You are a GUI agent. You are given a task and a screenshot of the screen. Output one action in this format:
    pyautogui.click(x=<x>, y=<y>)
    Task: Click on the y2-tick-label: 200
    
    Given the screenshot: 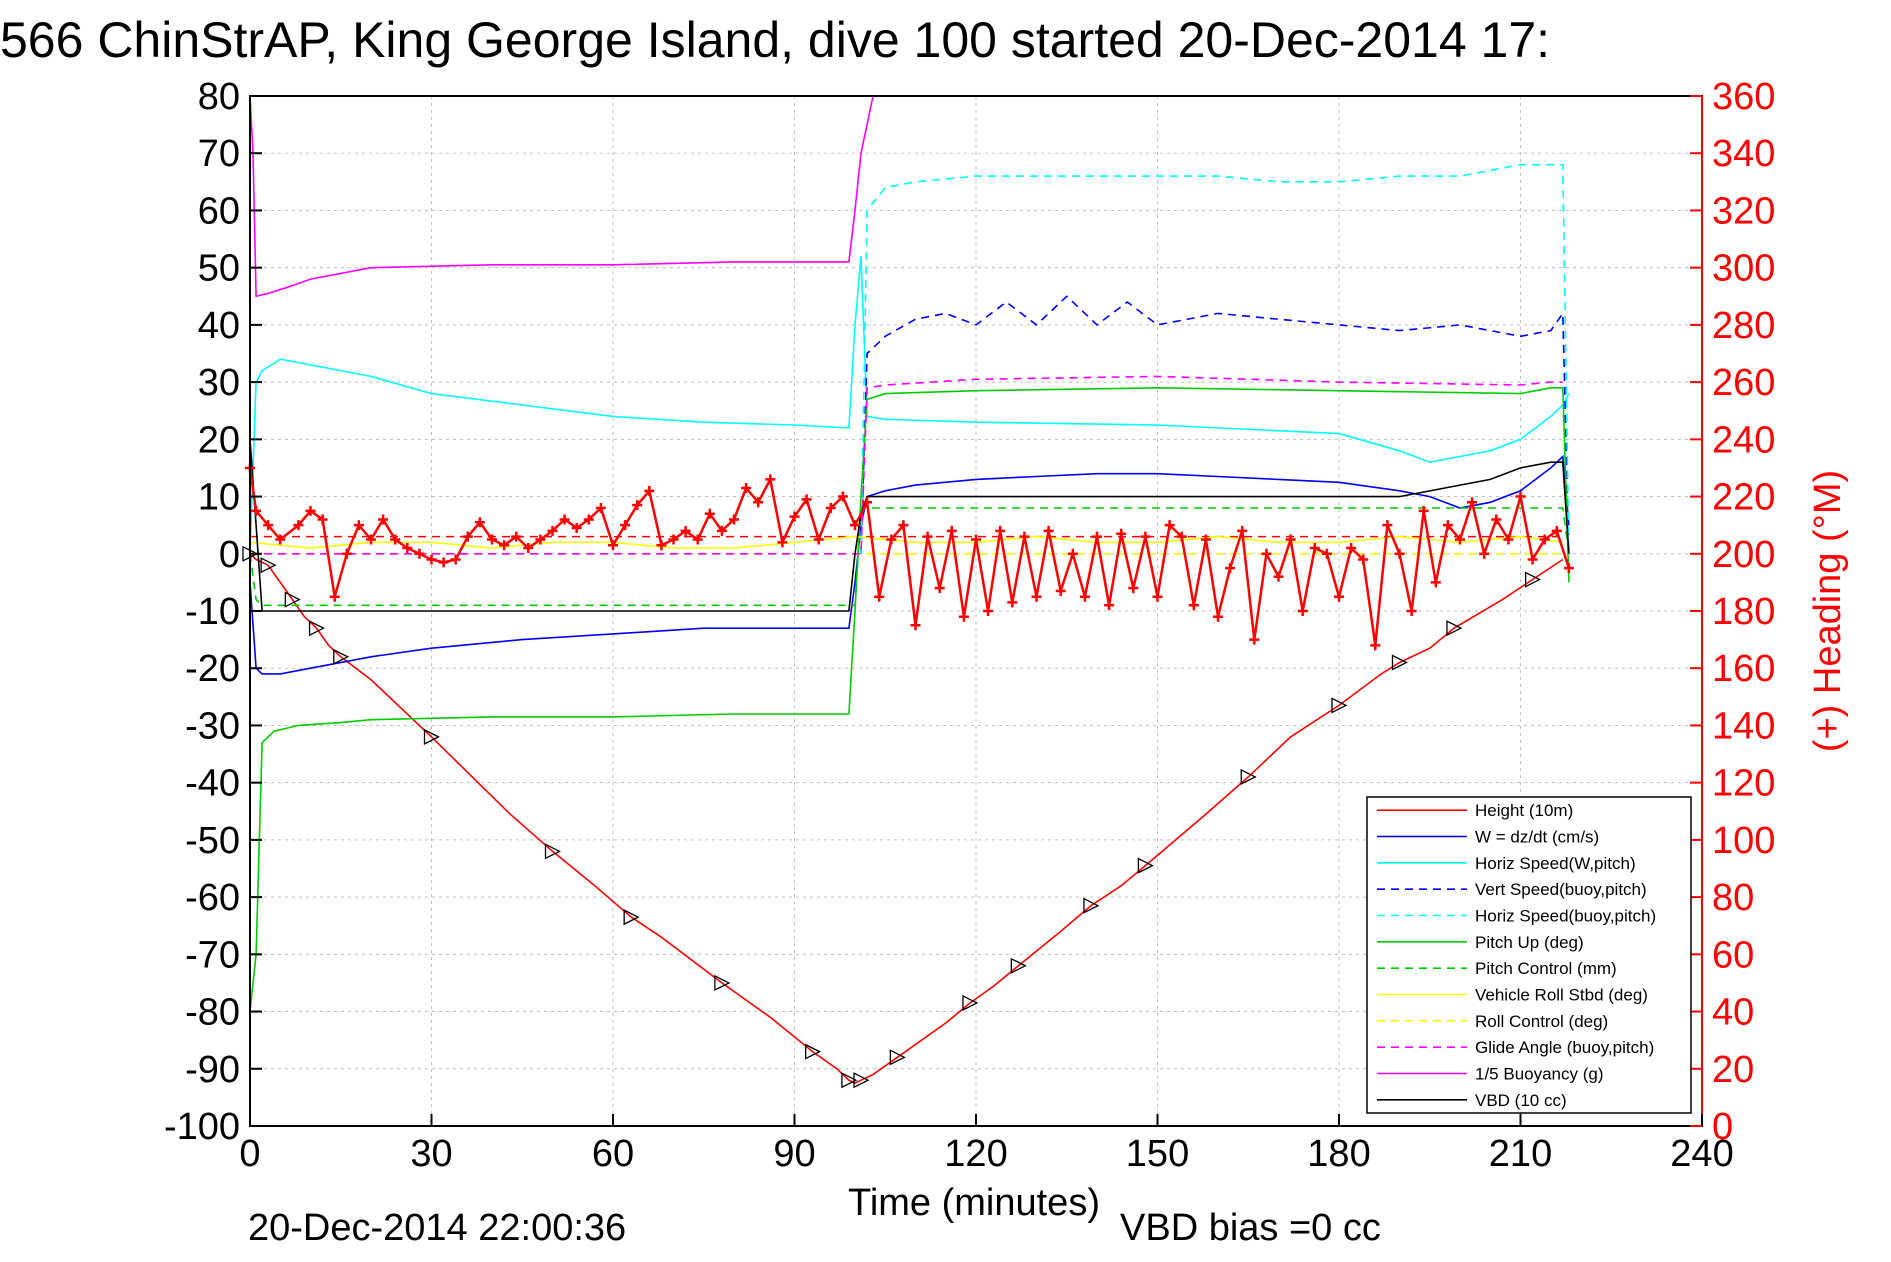 What is the action you would take?
    pyautogui.click(x=1743, y=555)
    